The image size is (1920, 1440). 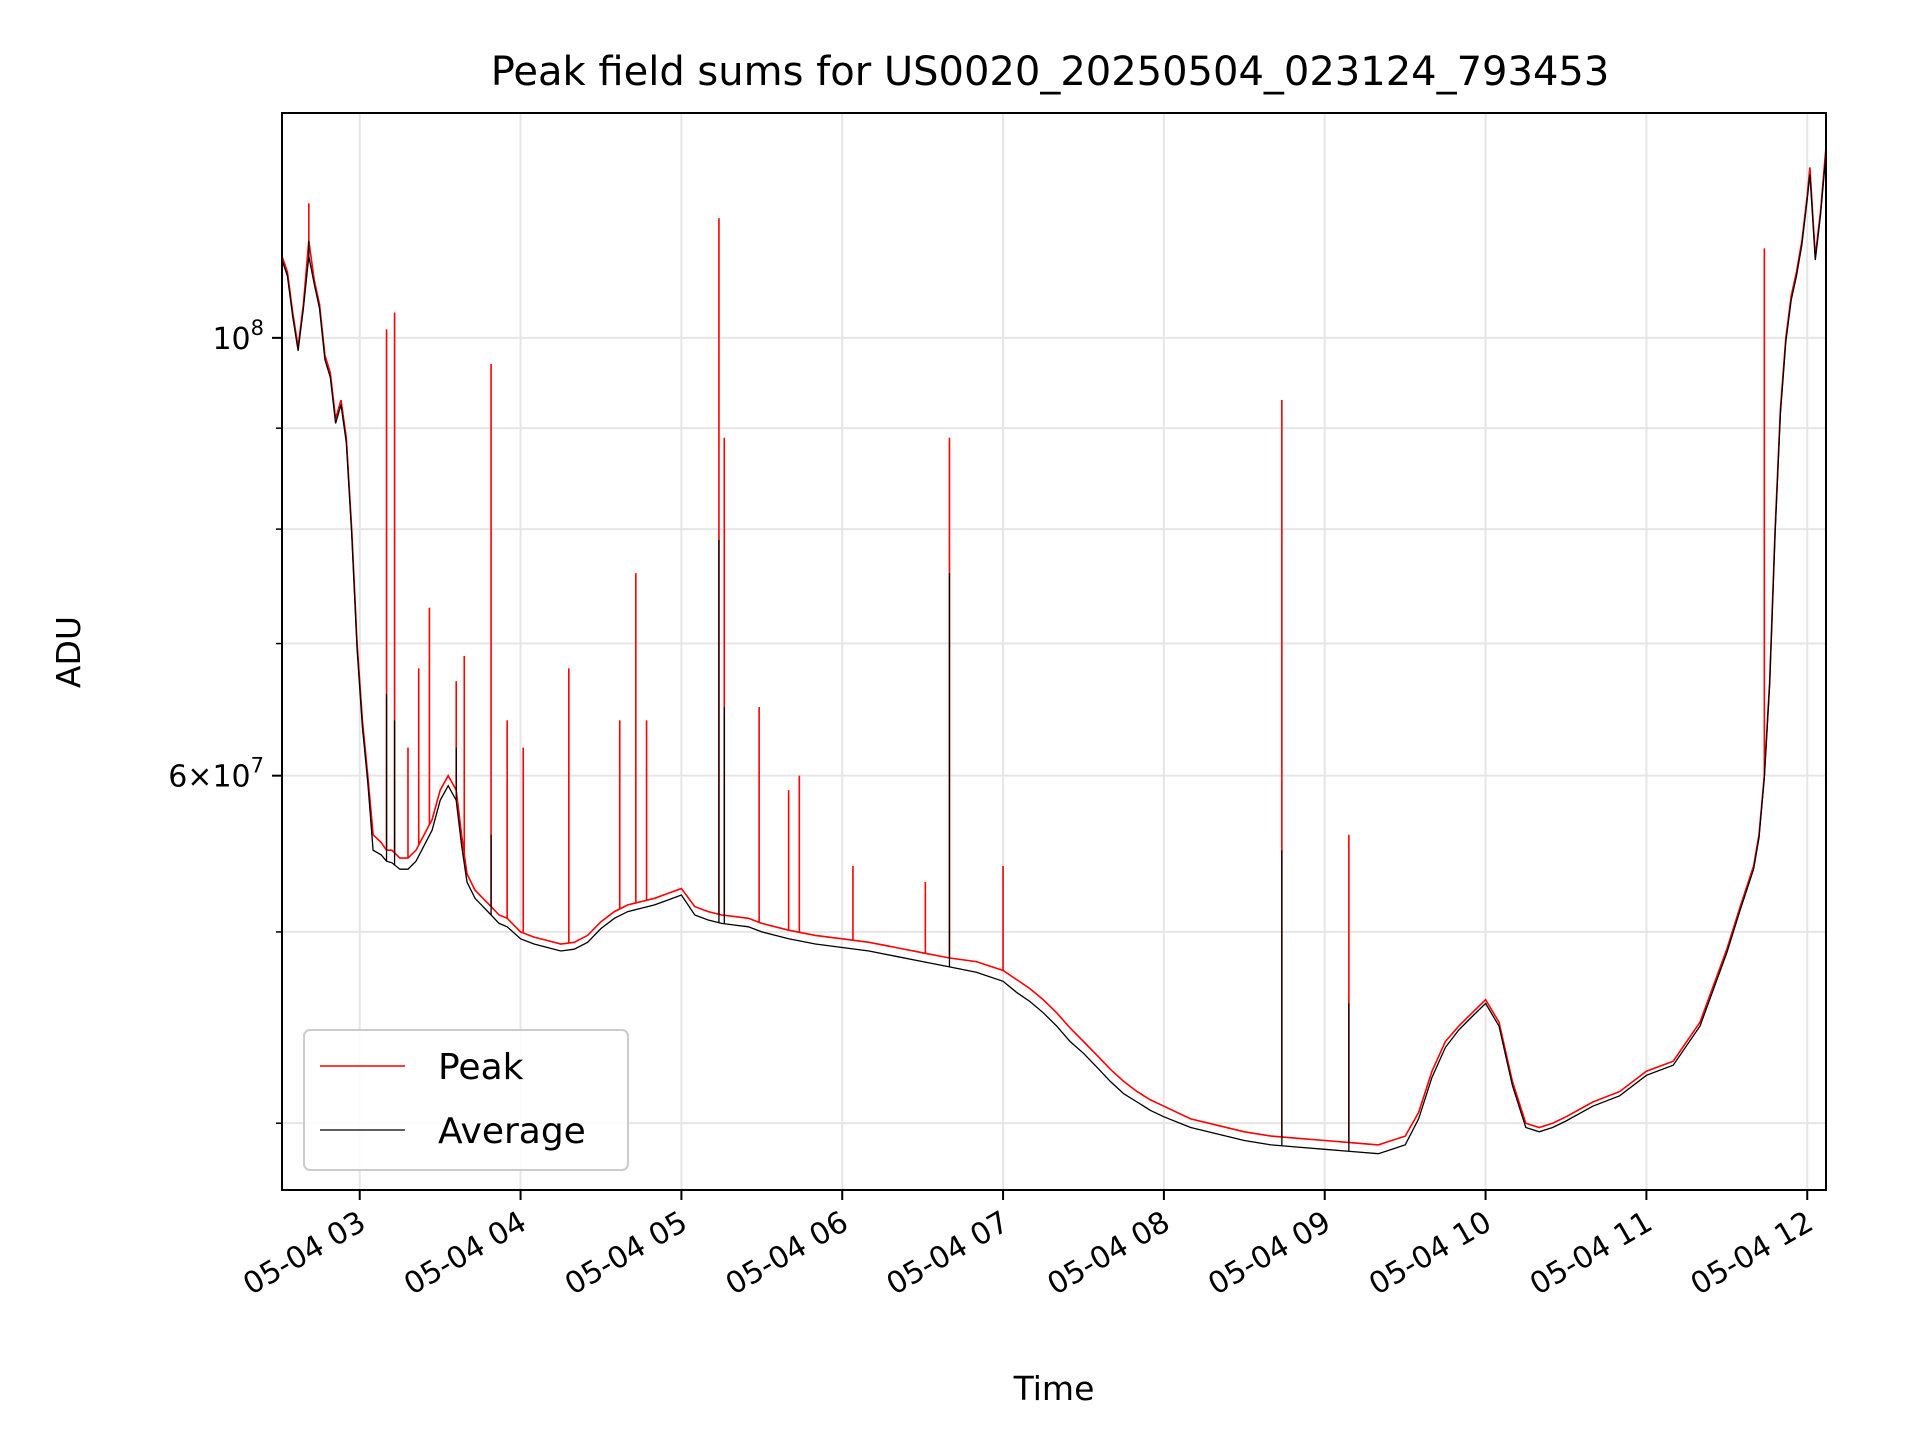 I want to click on legend: Peak Average, so click(x=466, y=1100).